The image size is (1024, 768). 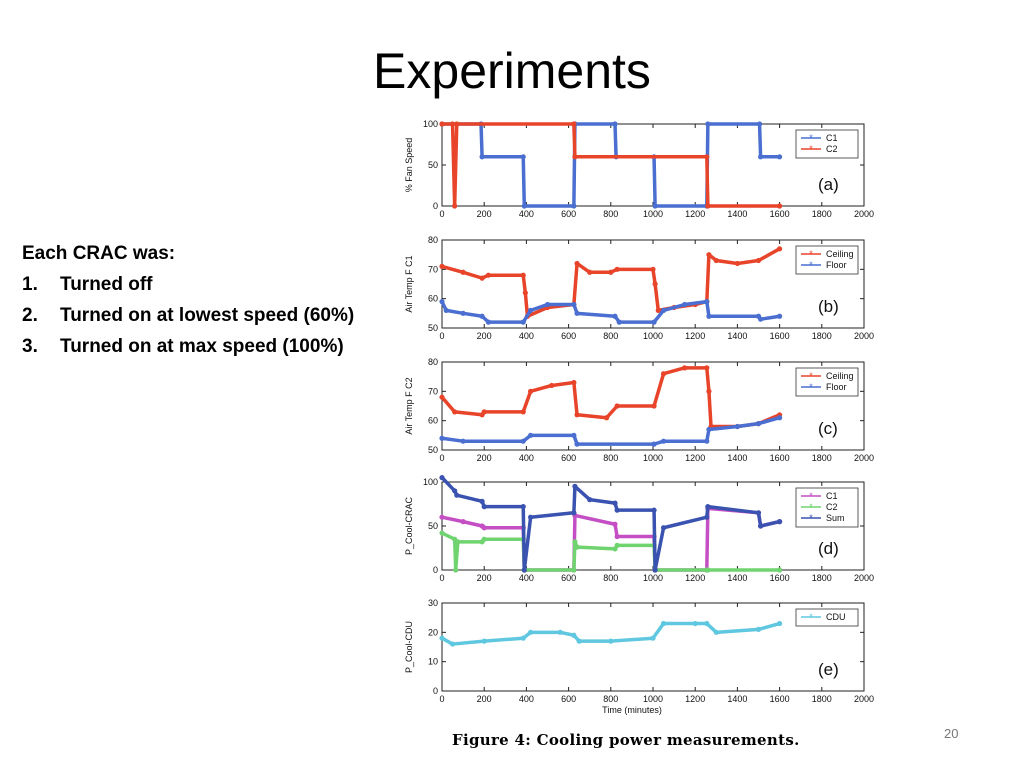 What do you see at coordinates (828, 428) in the screenshot?
I see `panel-label: (c)` at bounding box center [828, 428].